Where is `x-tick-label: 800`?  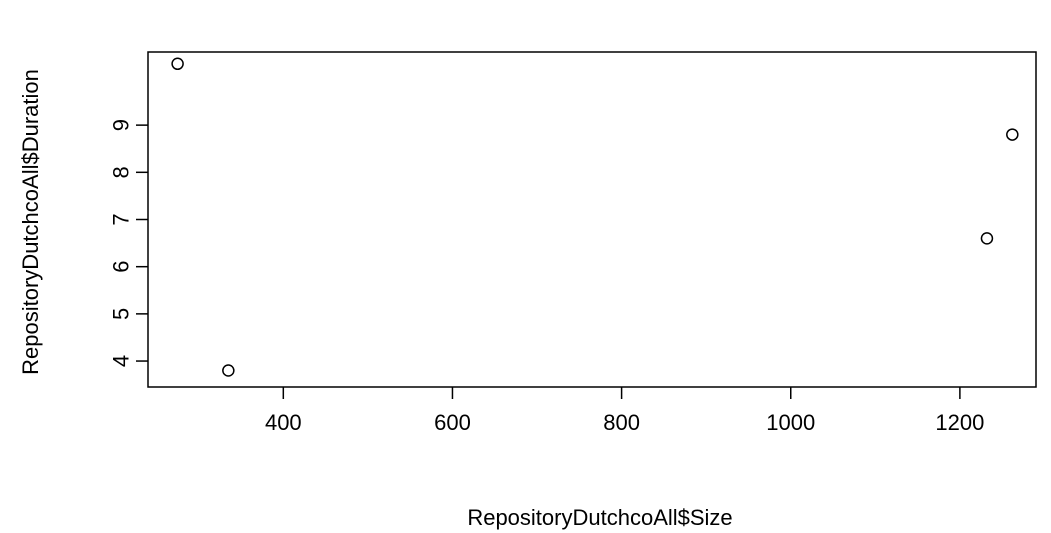
x-tick-label: 800 is located at coordinates (621, 422).